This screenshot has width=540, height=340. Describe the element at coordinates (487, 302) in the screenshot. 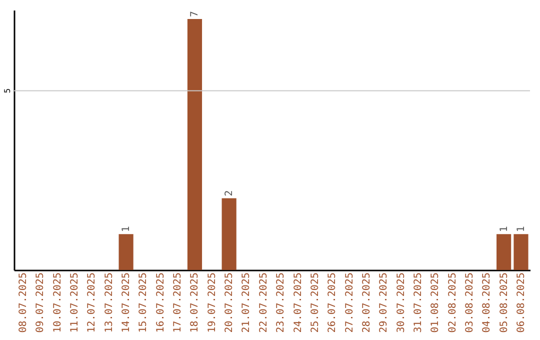

I see `x-tick-label: 04.08.2025` at that location.